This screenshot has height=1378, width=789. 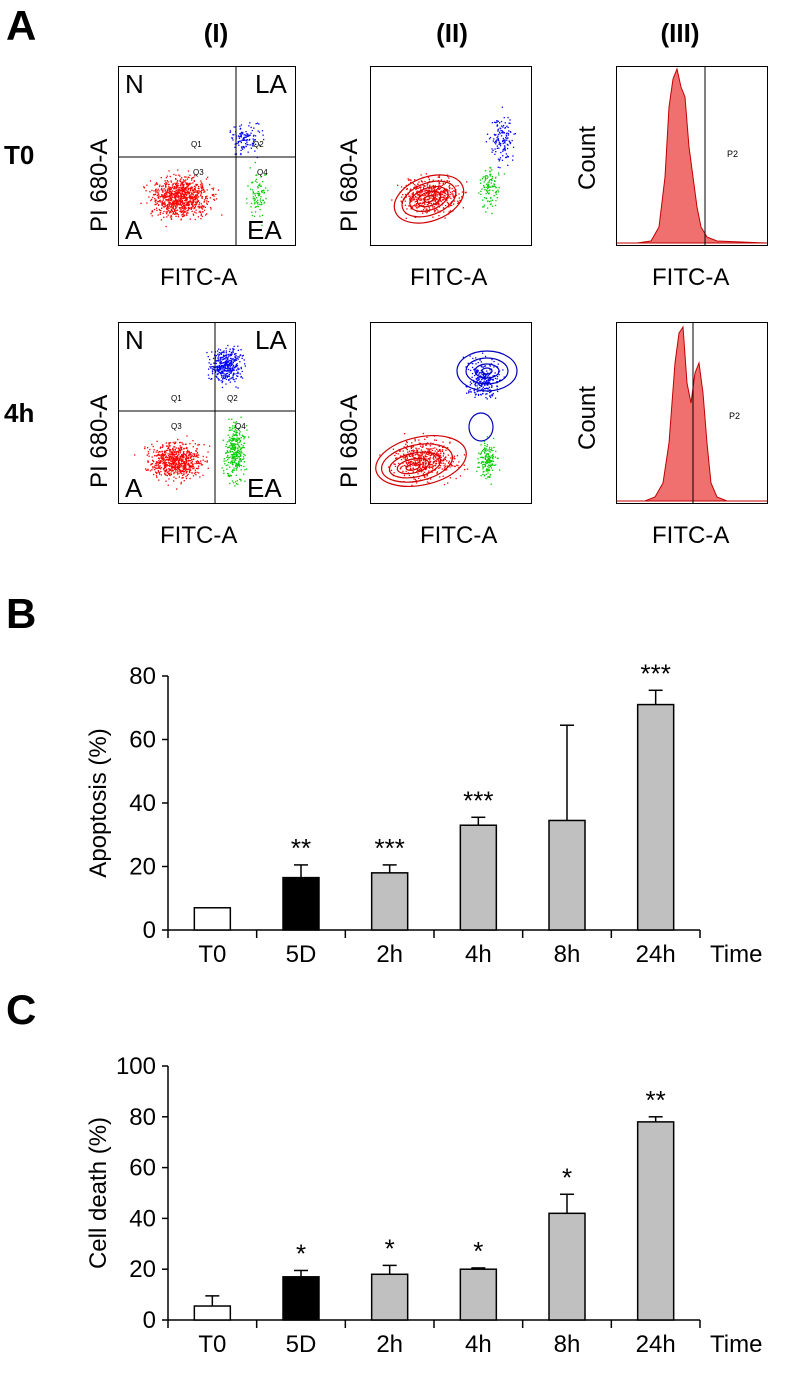 I want to click on xlabel-fitc-hist-4h: FITC-A, so click(x=691, y=535).